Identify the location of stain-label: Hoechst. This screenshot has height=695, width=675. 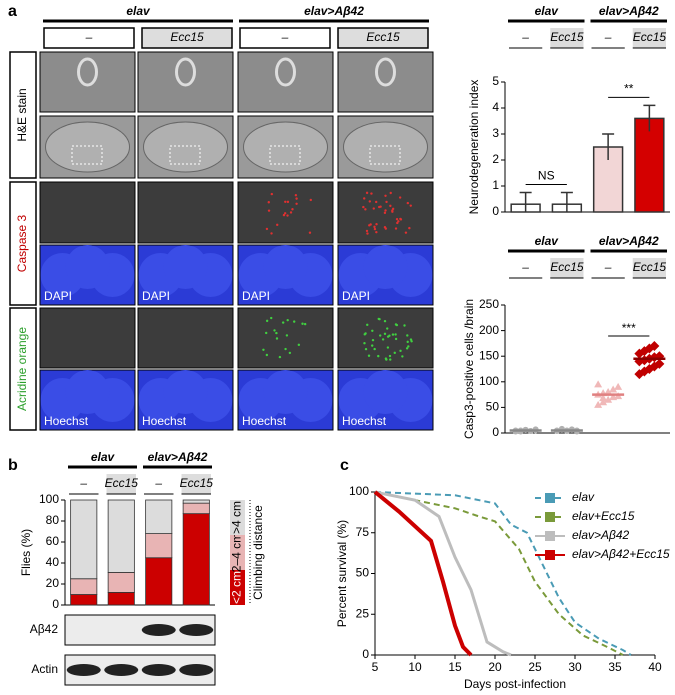
(164, 421).